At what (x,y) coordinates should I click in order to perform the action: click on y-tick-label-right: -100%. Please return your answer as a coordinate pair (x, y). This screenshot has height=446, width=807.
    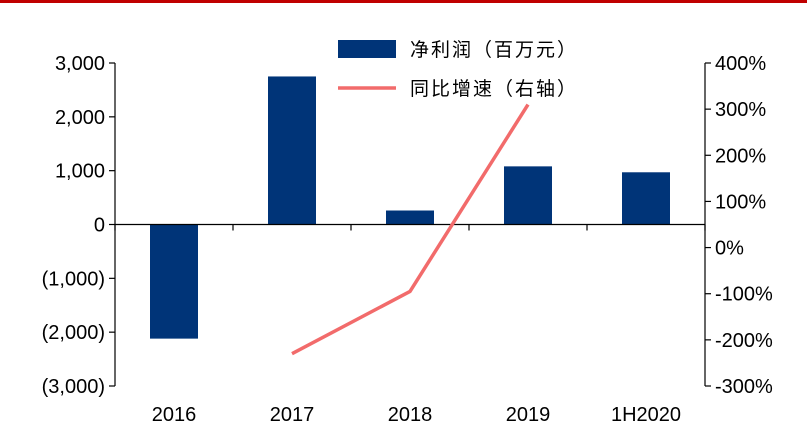
    Looking at the image, I should click on (744, 295).